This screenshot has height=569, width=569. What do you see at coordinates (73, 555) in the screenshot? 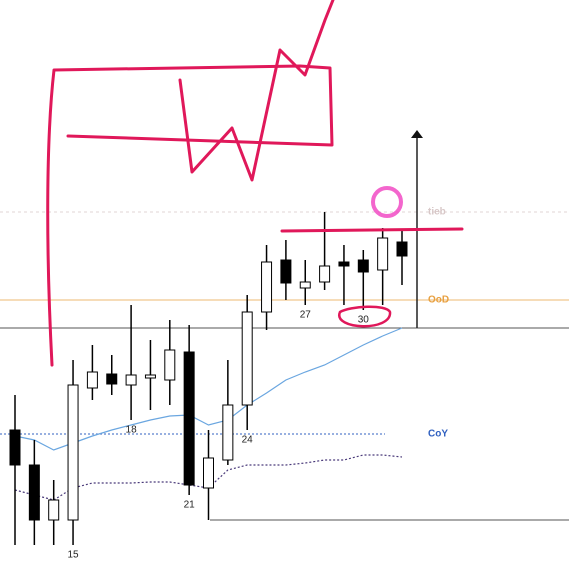
I see `x-tick-label: 15` at bounding box center [73, 555].